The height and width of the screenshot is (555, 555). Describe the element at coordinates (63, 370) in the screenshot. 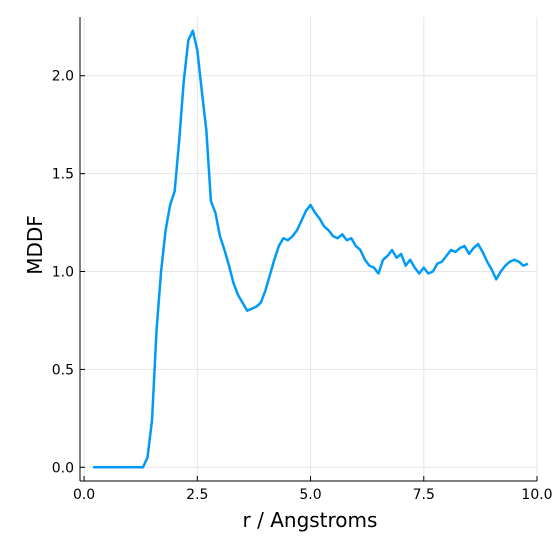

I see `y-tick-label: 0.5` at that location.